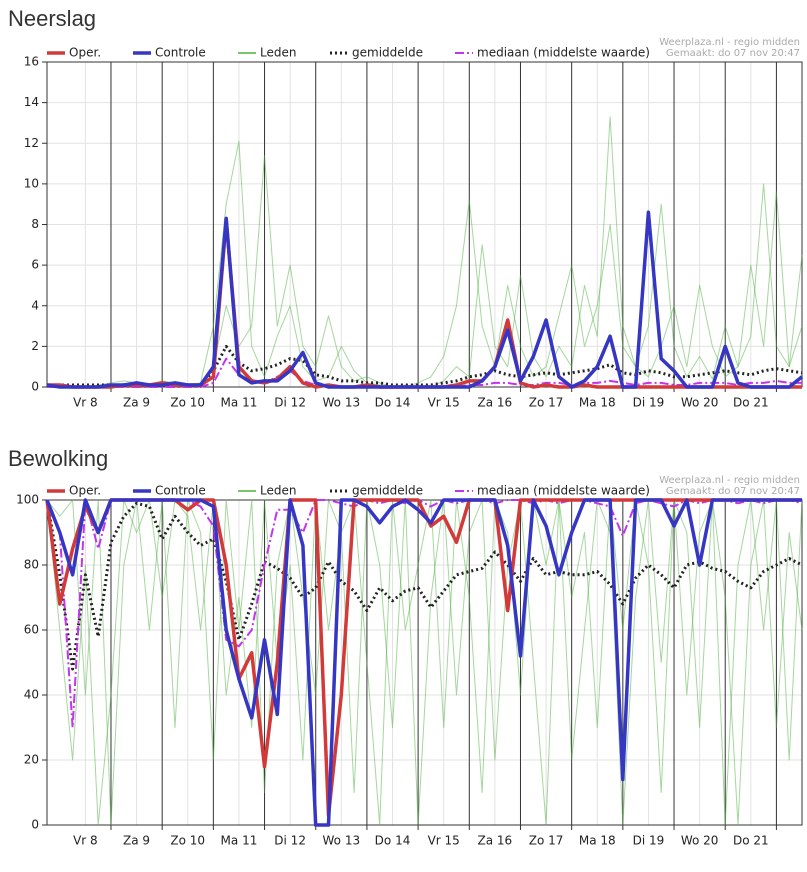 This screenshot has height=872, width=807. Describe the element at coordinates (31, 630) in the screenshot. I see `y-tick-label: 60` at that location.